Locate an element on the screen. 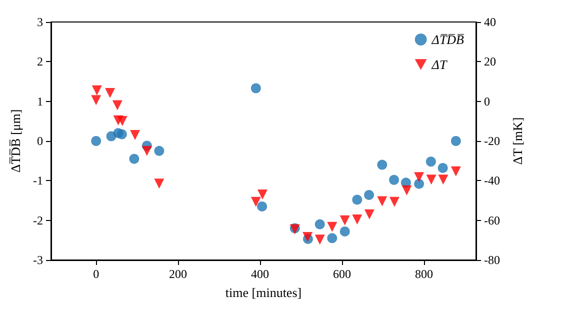 This screenshot has width=561, height=330. y2-tick-label: 20 is located at coordinates (490, 61).